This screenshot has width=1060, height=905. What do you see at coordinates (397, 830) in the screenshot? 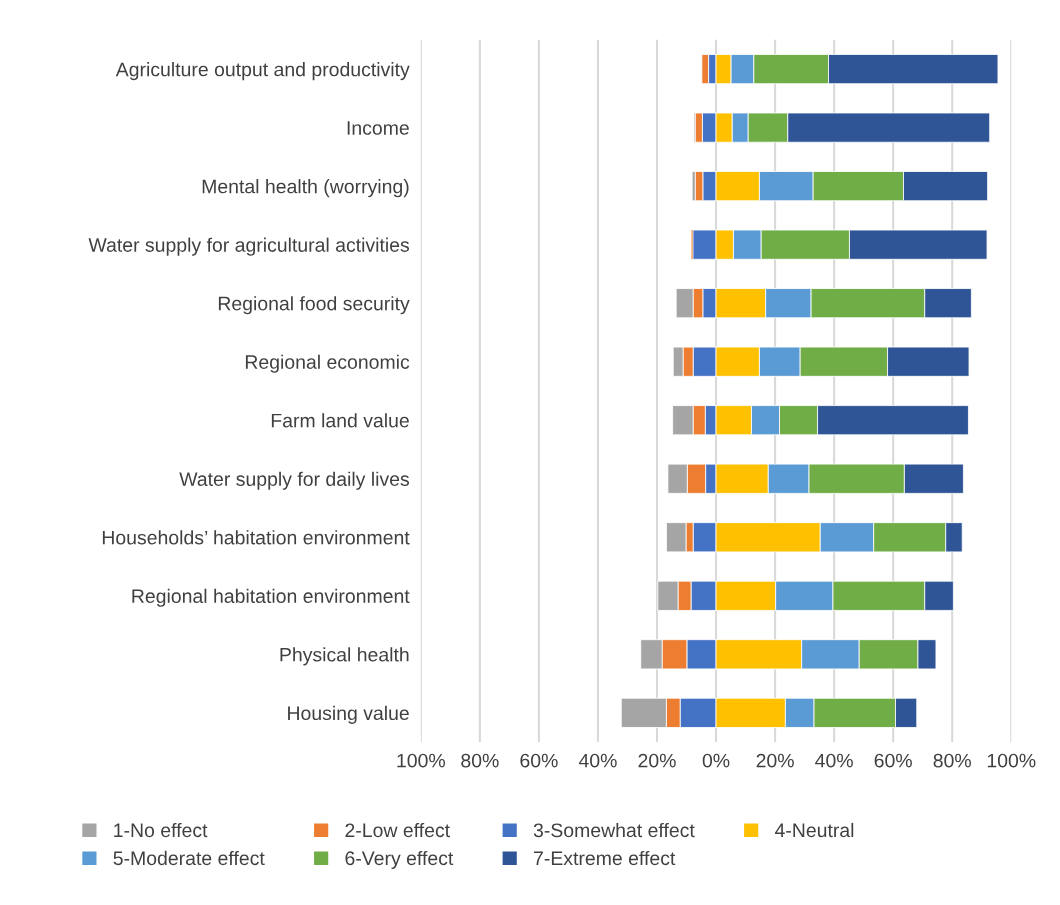
I see `legend-label: 2-Low effect` at bounding box center [397, 830].